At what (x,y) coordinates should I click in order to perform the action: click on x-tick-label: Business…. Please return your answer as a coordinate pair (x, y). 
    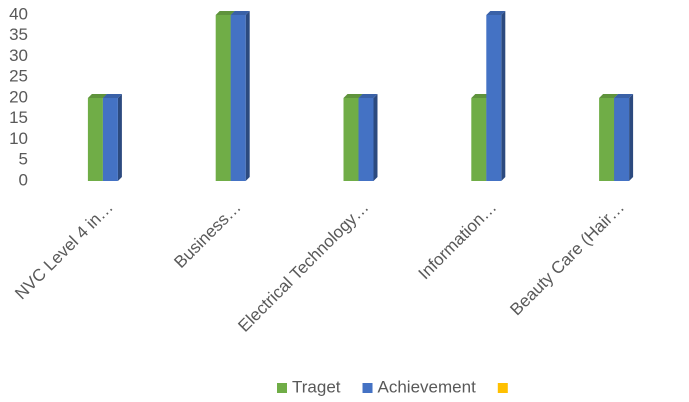
    Looking at the image, I should click on (207, 235).